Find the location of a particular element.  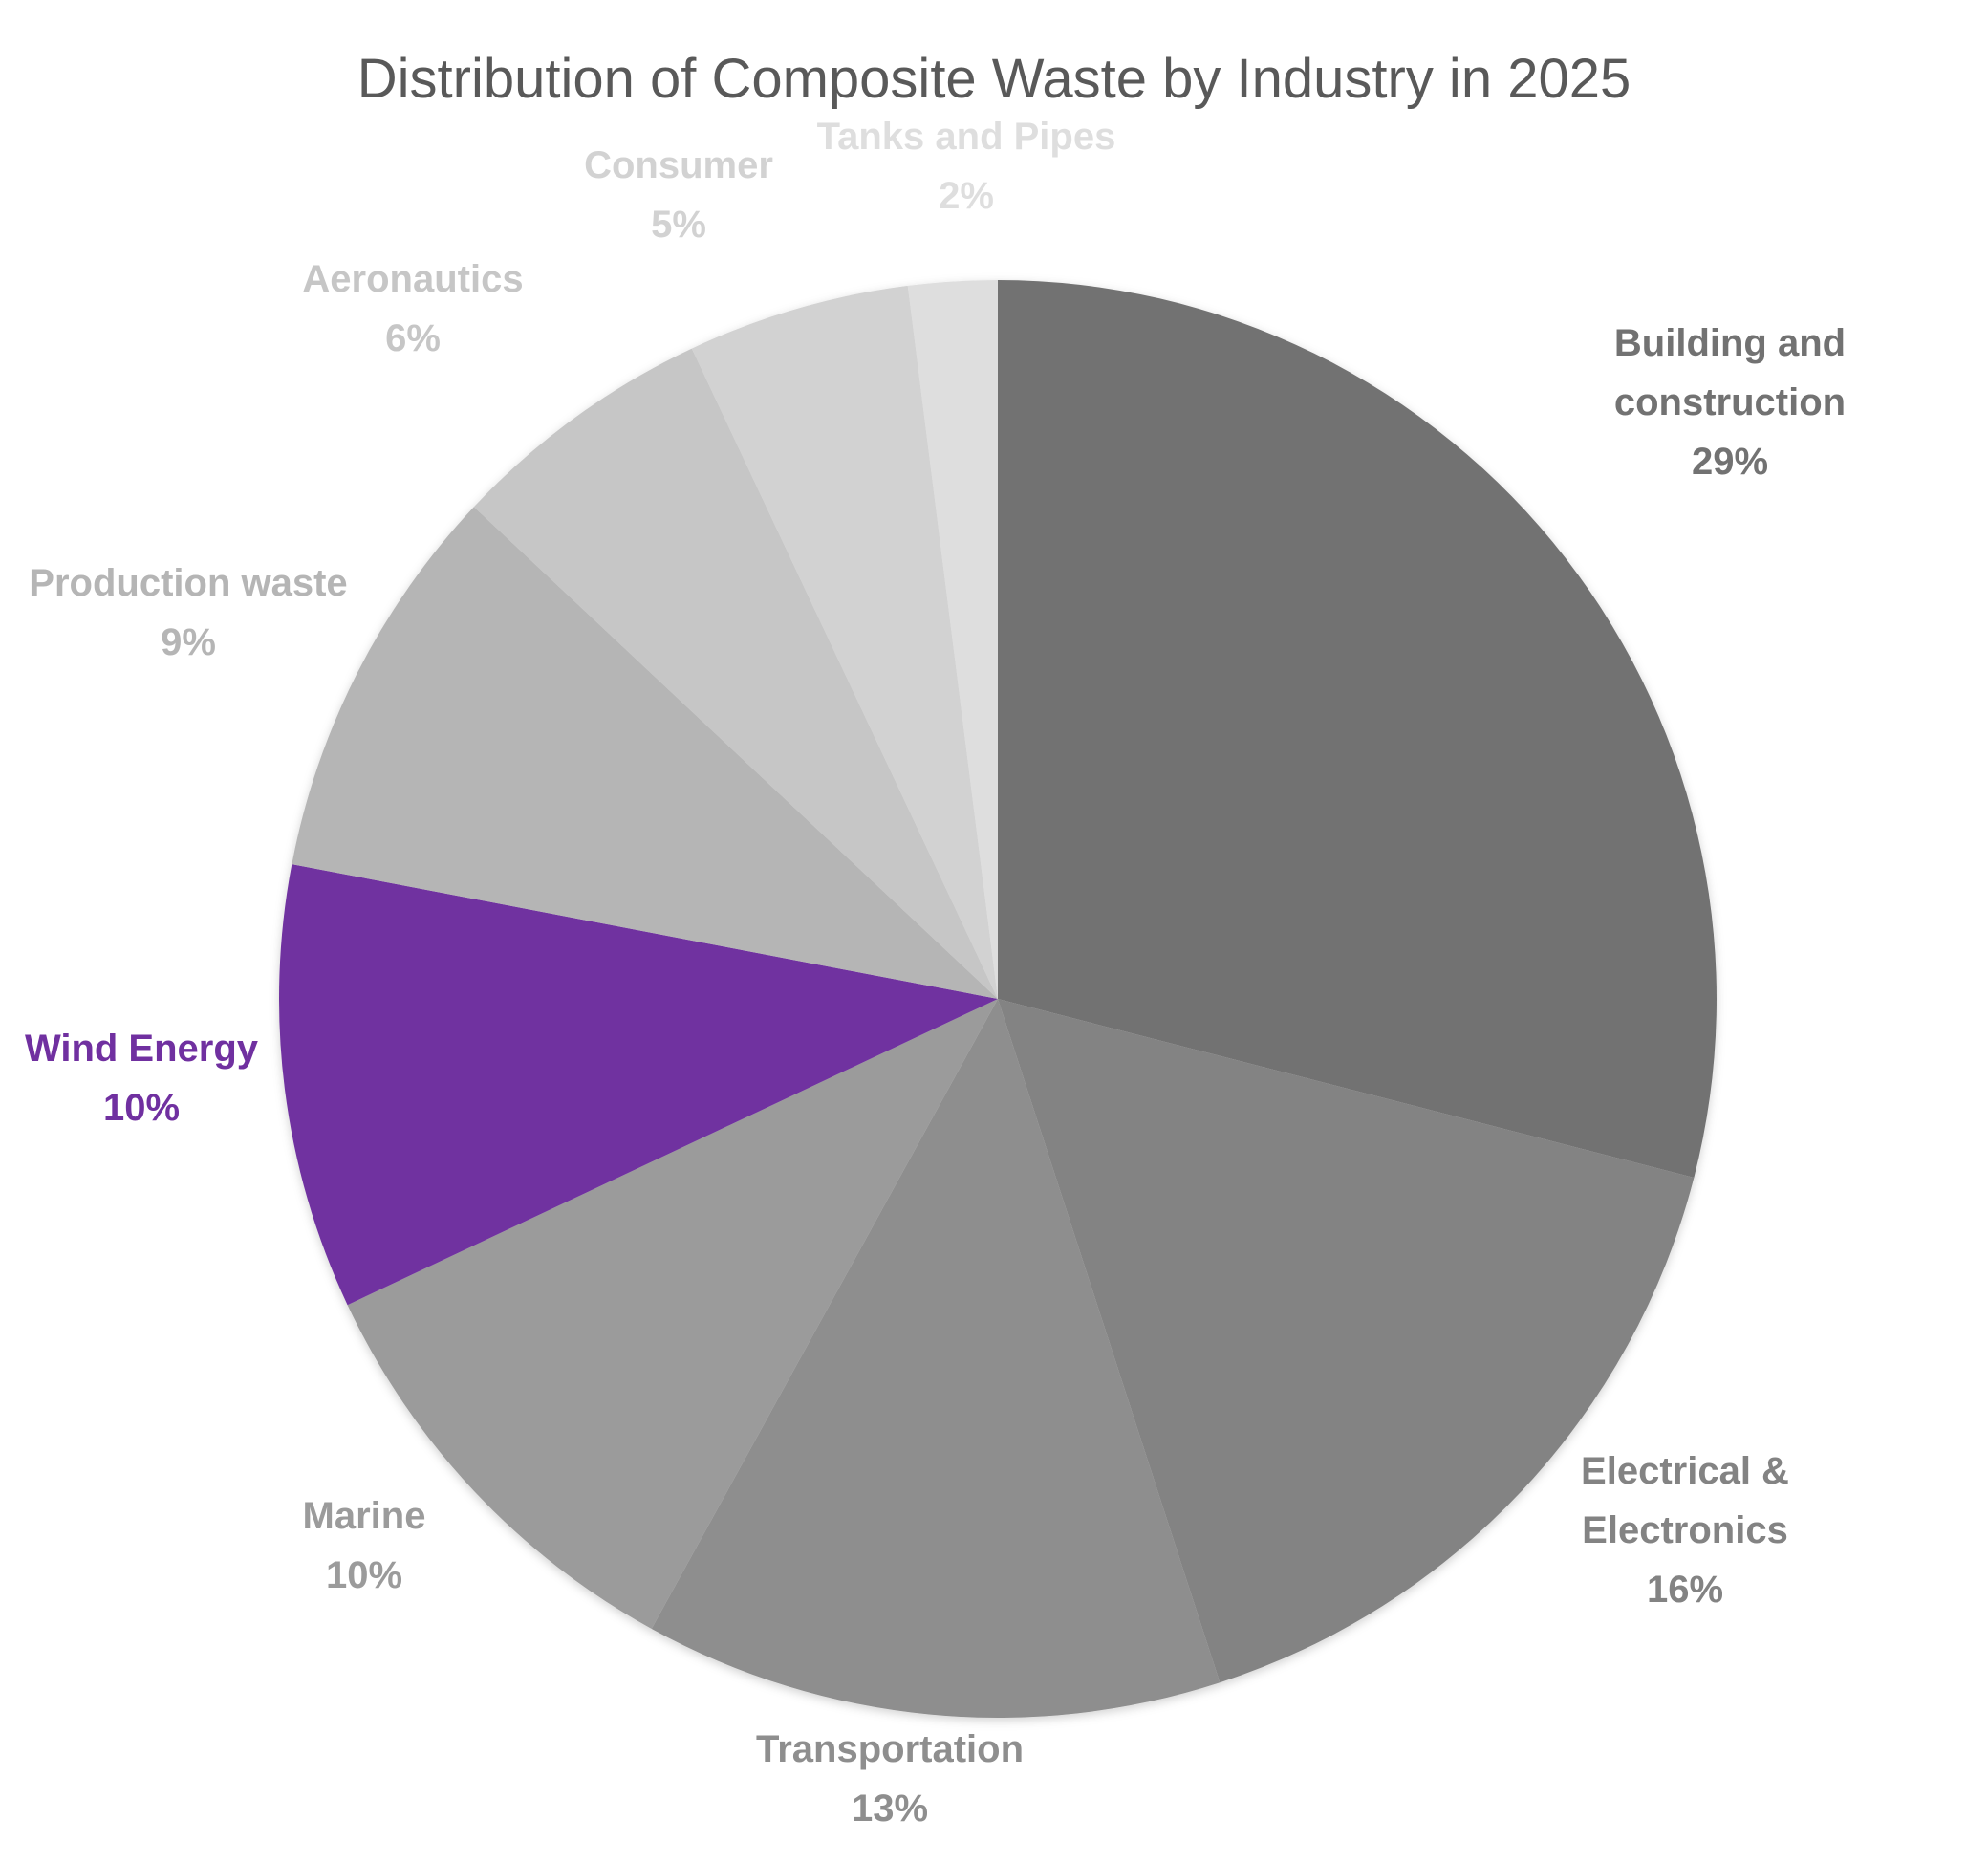

category-label-wind-energy: Wind Energy is located at coordinates (142, 1049).